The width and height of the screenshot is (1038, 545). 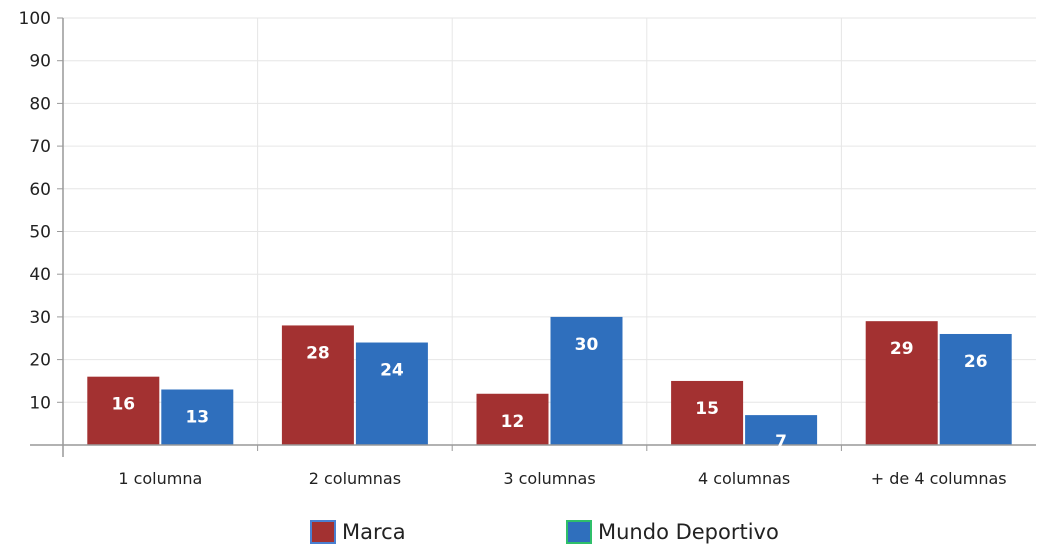 What do you see at coordinates (939, 478) in the screenshot?
I see `x-category-label: + de 4 columnas` at bounding box center [939, 478].